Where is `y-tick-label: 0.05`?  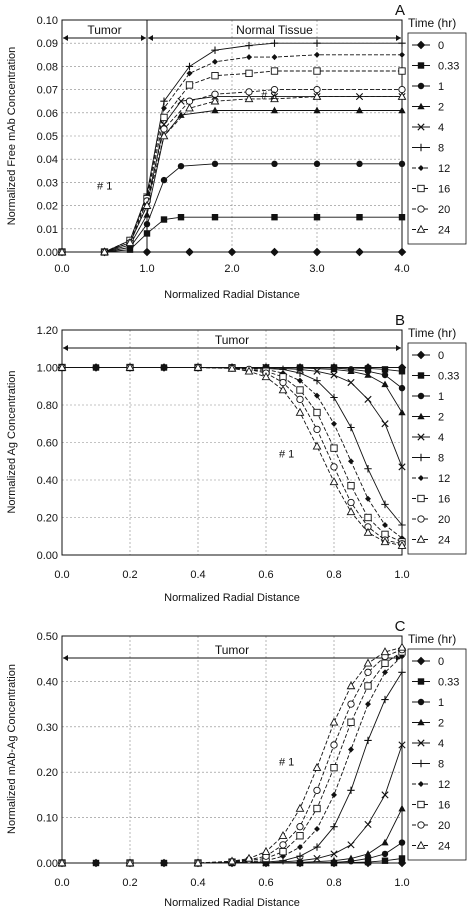
y-tick-label: 0.05 is located at coordinates (47, 137).